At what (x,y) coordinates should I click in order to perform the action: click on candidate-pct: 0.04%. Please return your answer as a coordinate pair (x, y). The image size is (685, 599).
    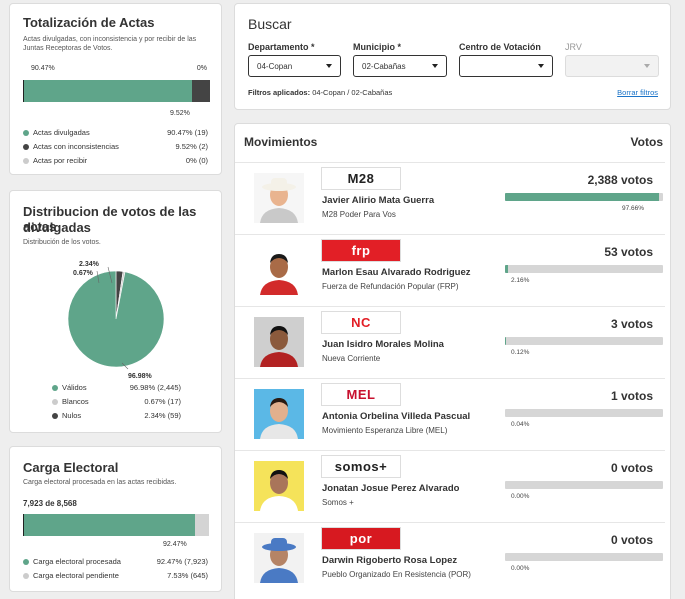
    Looking at the image, I should click on (520, 424).